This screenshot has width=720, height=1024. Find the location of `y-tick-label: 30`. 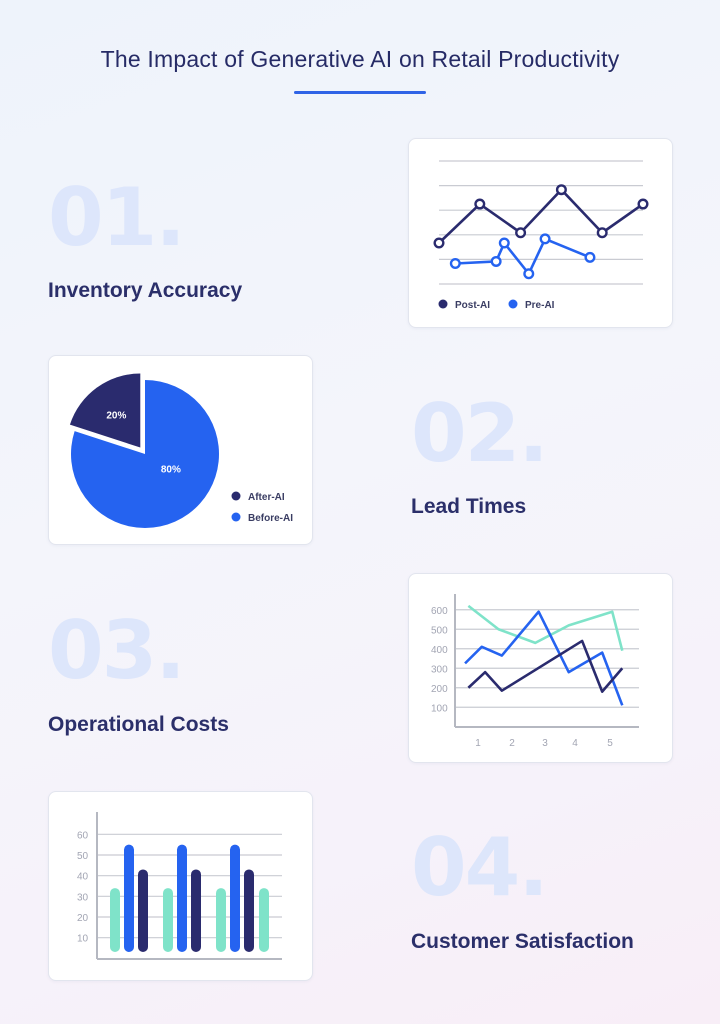

y-tick-label: 30 is located at coordinates (83, 897).